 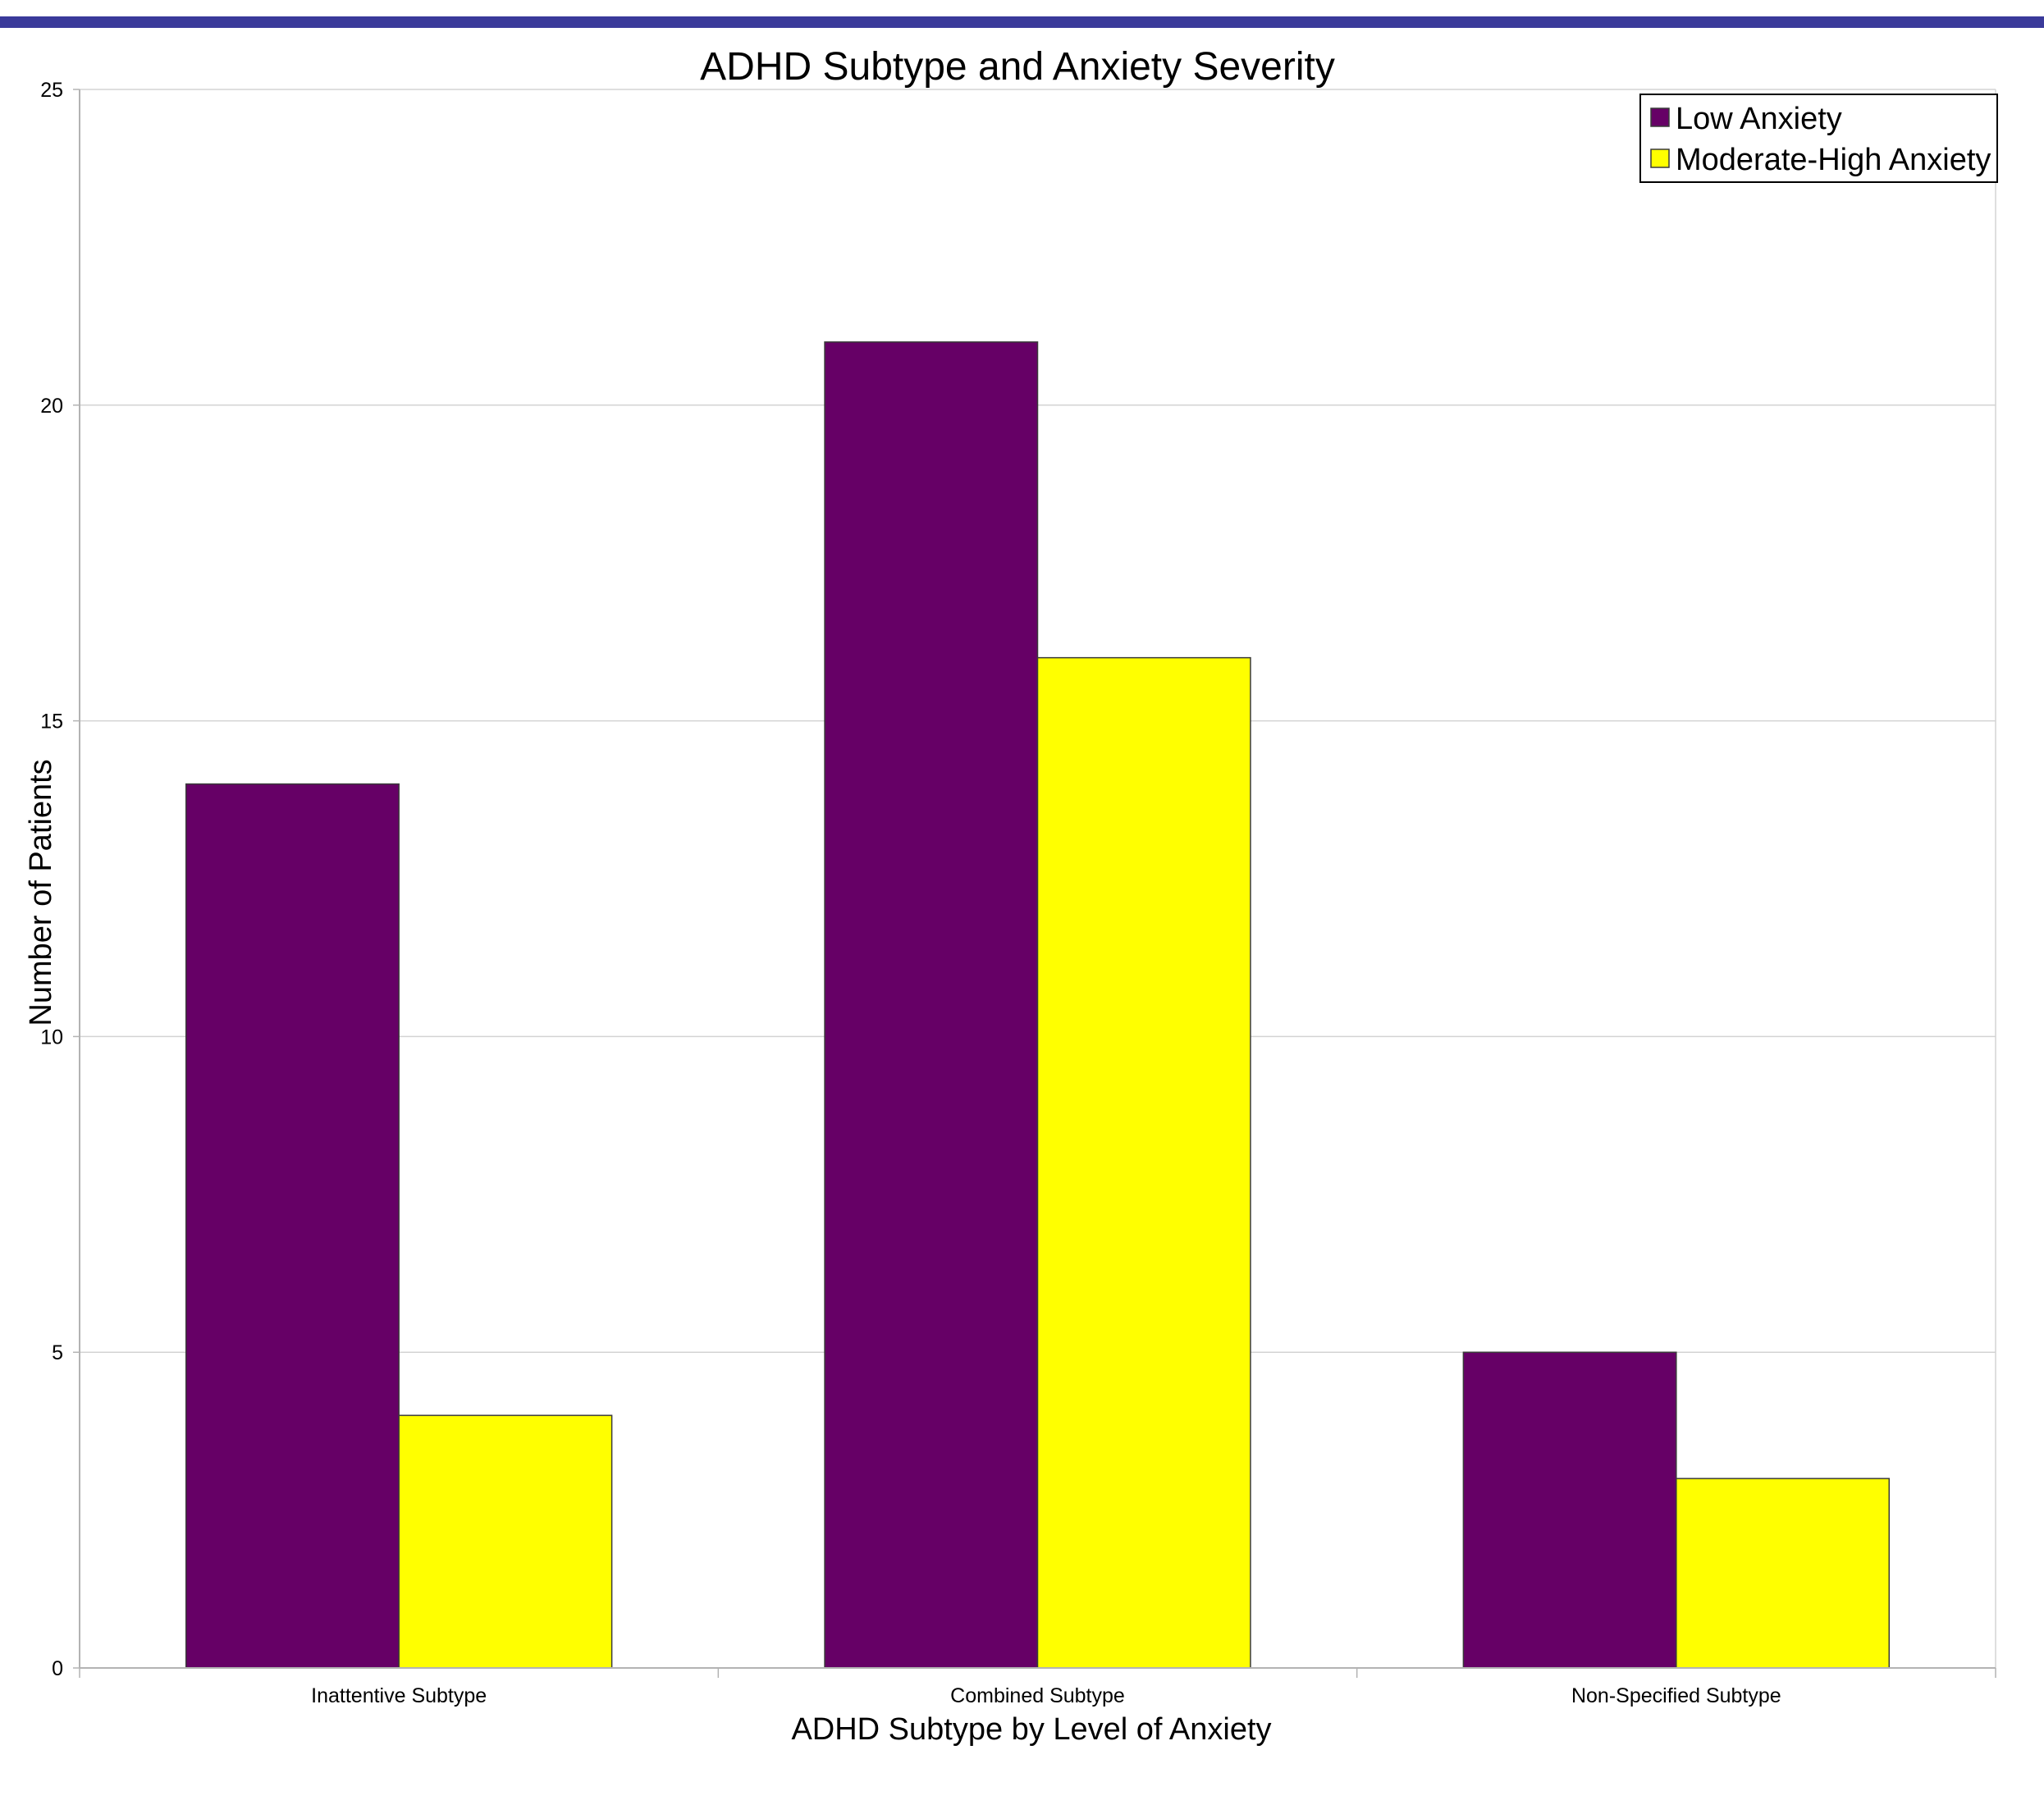 What do you see at coordinates (399, 1695) in the screenshot?
I see `x-tick-label: Inattentive Subtype` at bounding box center [399, 1695].